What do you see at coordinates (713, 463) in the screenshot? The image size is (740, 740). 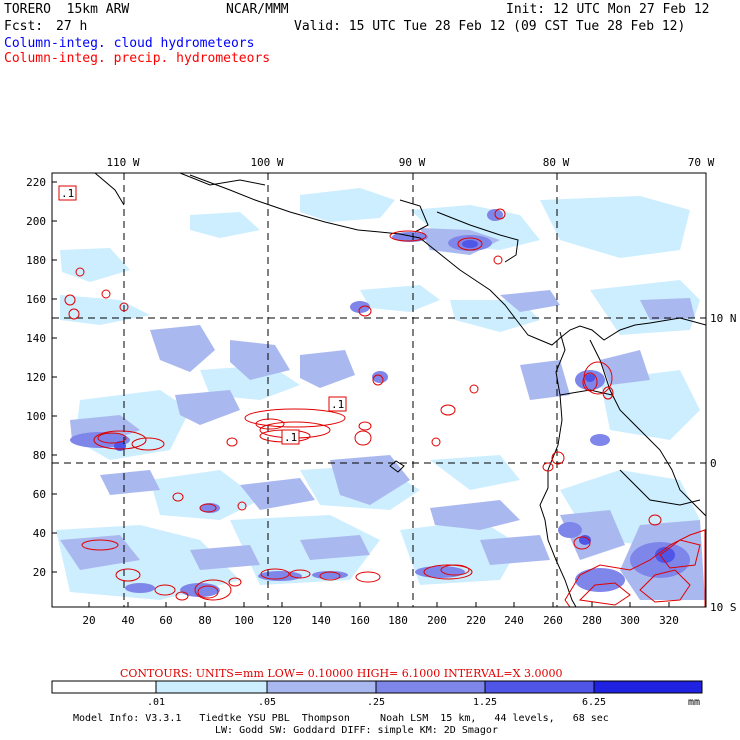 I see `lat-label: 0` at bounding box center [713, 463].